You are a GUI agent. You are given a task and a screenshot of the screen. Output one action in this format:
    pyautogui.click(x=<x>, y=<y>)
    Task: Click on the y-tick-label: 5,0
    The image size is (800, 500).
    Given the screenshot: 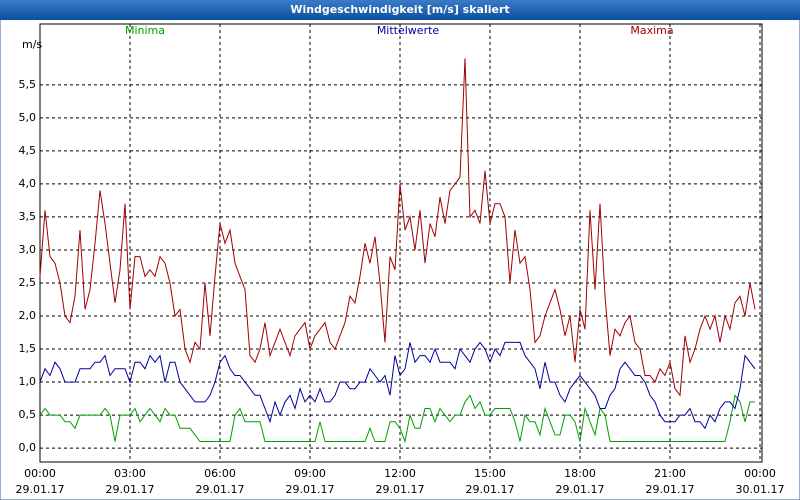 What is the action you would take?
    pyautogui.click(x=28, y=117)
    